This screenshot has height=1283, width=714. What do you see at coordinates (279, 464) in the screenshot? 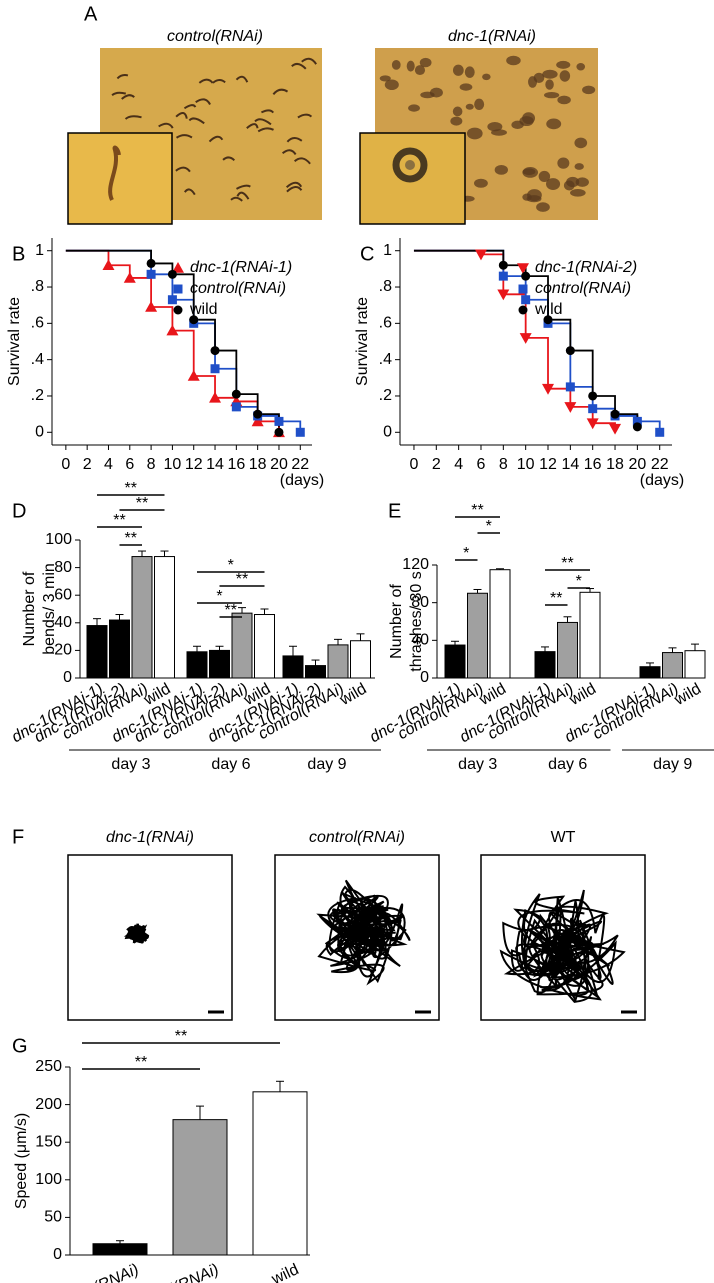
I see `x-tick-label: 20` at bounding box center [279, 464].